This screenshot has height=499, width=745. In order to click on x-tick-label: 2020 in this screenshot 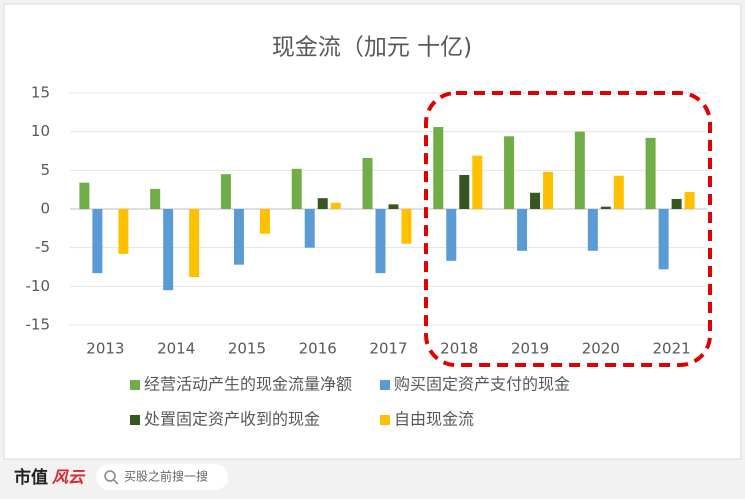, I will do `click(601, 349)`.